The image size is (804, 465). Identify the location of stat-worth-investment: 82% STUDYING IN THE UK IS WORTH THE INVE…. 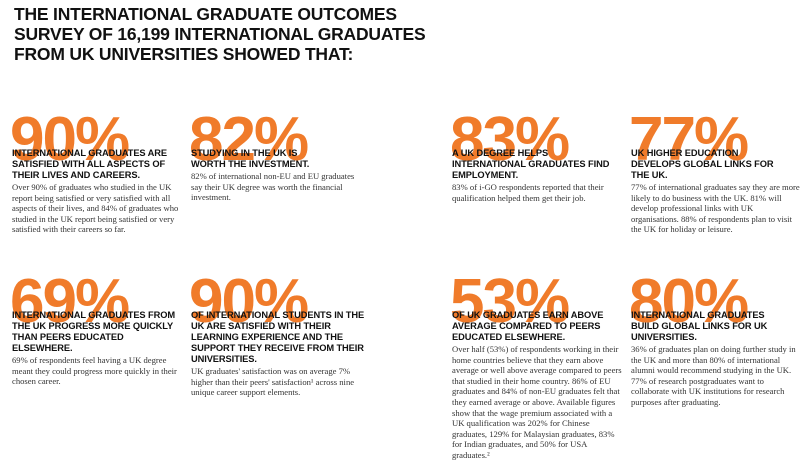
(276, 154).